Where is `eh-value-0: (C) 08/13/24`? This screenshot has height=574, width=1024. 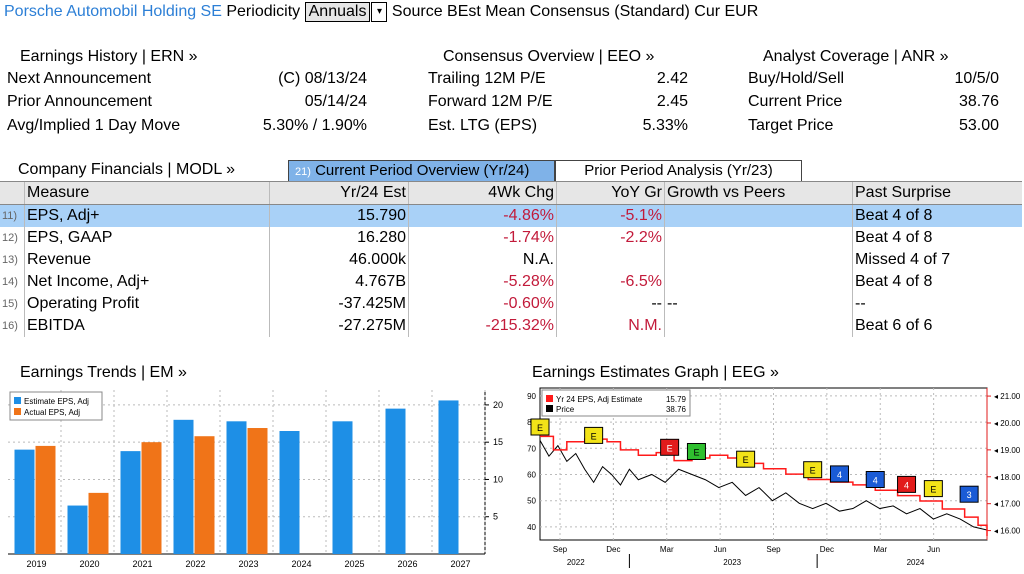 eh-value-0: (C) 08/13/24 is located at coordinates (322, 78).